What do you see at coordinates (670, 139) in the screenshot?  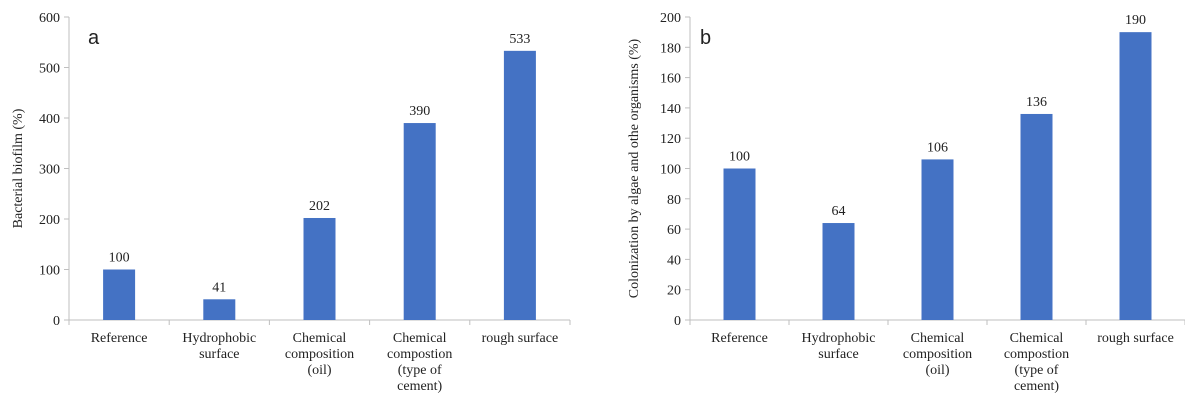 I see `y-tick-label: 120` at bounding box center [670, 139].